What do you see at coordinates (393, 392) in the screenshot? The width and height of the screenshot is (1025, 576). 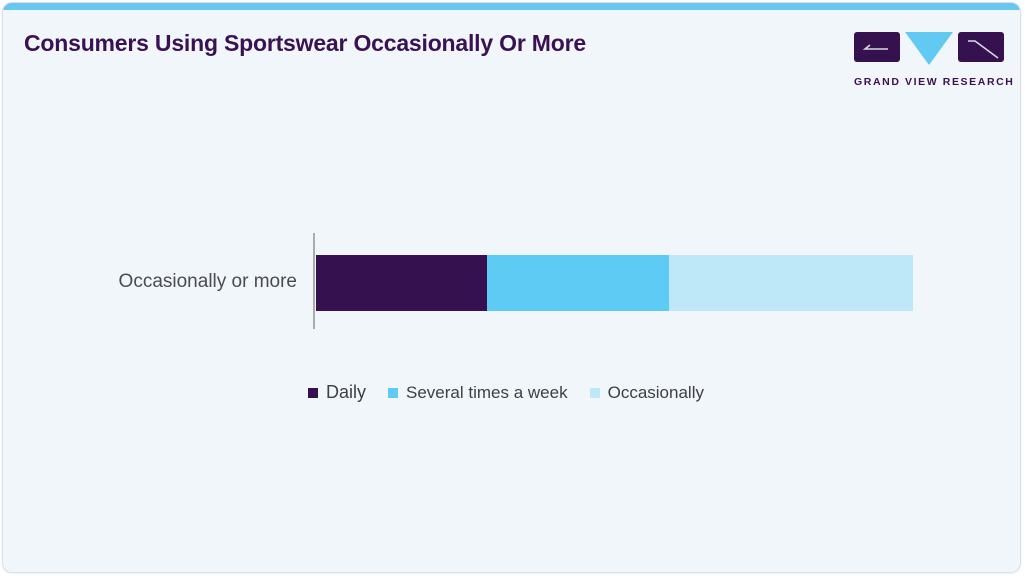 I see `legend-swatch-several-times-a-week` at bounding box center [393, 392].